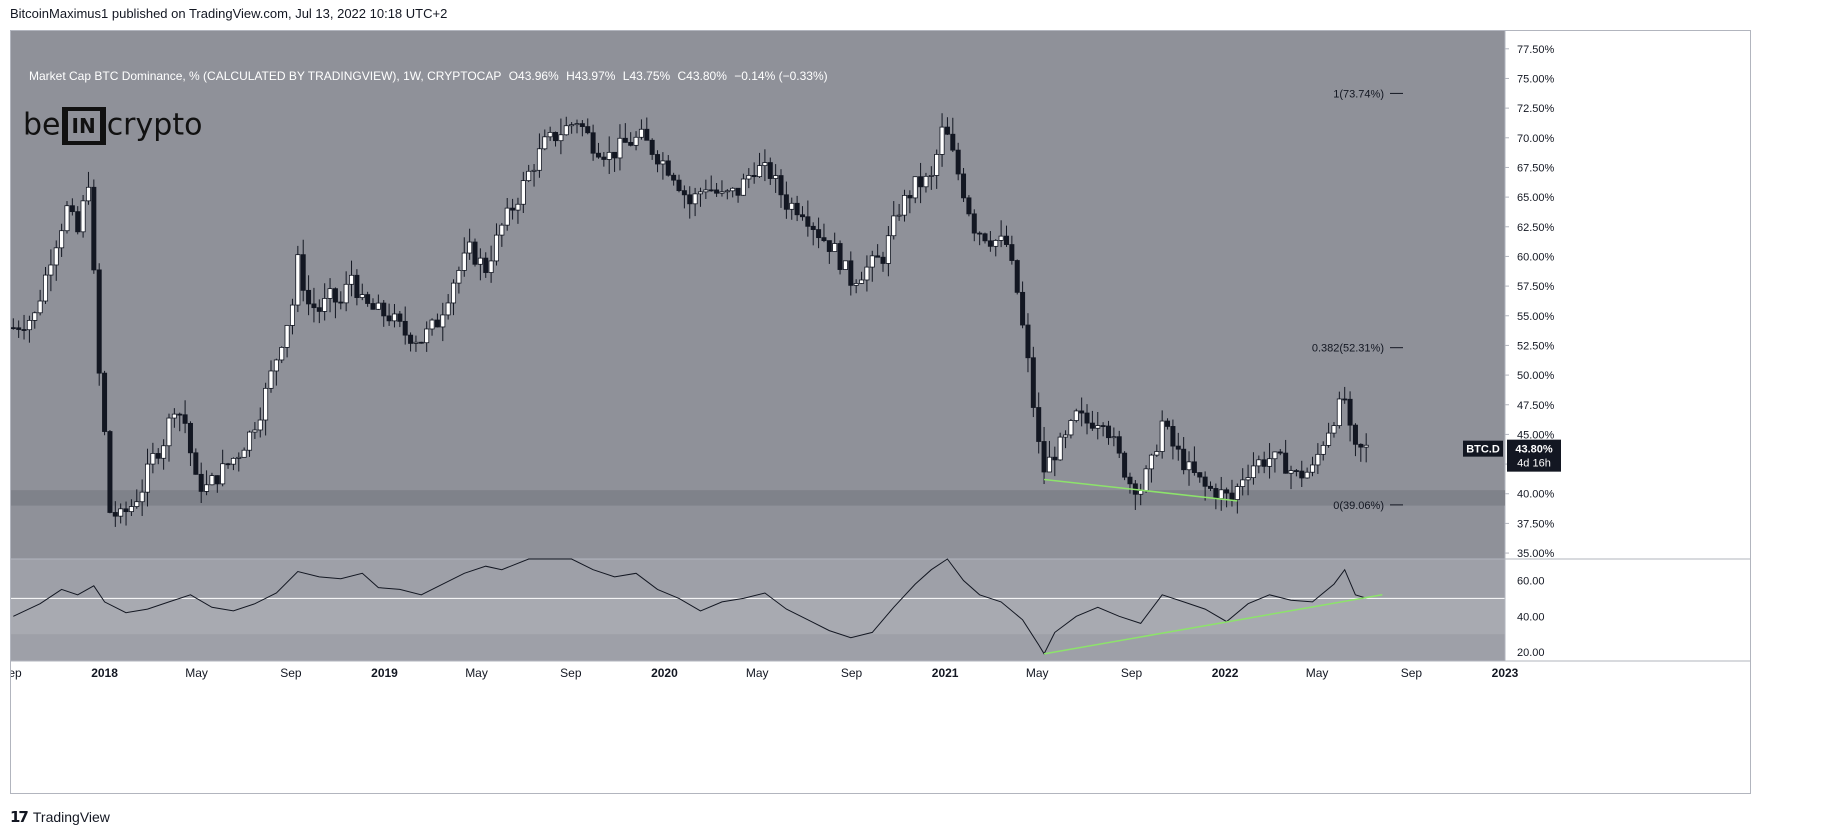  I want to click on price-tick-label: 37.50%, so click(1536, 524).